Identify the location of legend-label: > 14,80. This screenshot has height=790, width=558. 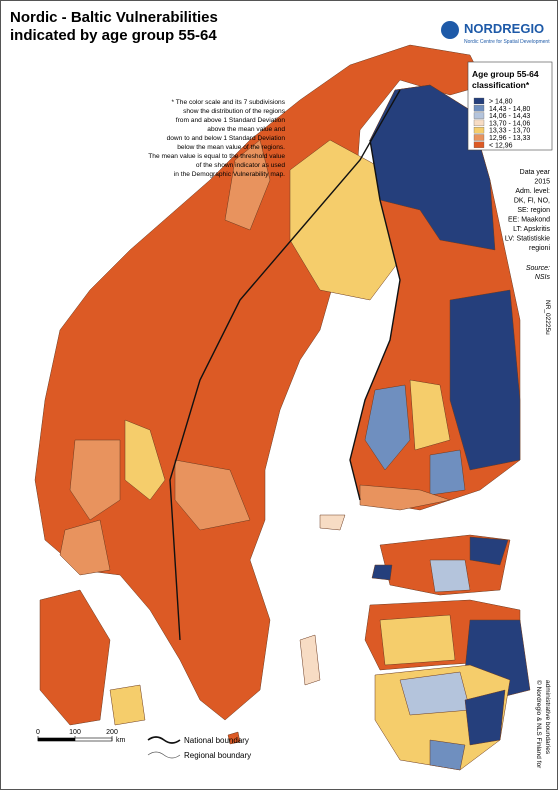
(501, 102).